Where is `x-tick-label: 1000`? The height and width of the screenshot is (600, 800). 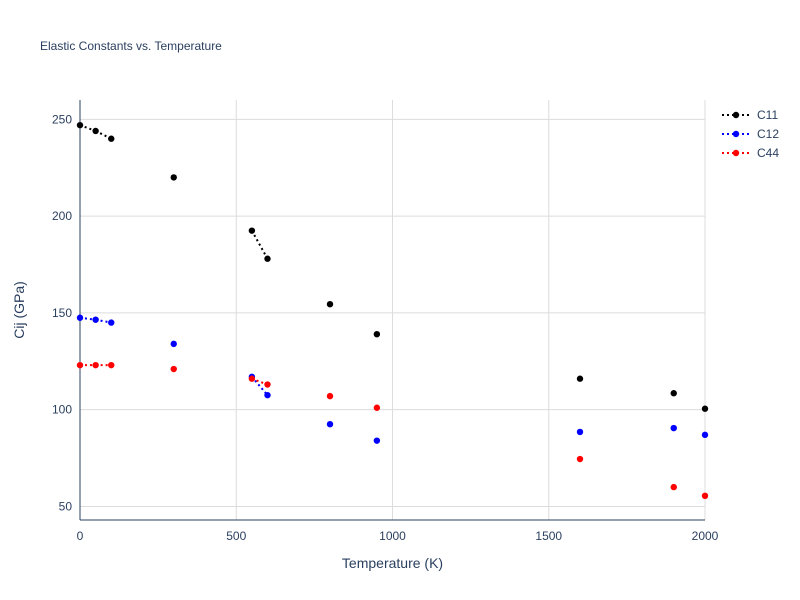
x-tick-label: 1000 is located at coordinates (392, 536).